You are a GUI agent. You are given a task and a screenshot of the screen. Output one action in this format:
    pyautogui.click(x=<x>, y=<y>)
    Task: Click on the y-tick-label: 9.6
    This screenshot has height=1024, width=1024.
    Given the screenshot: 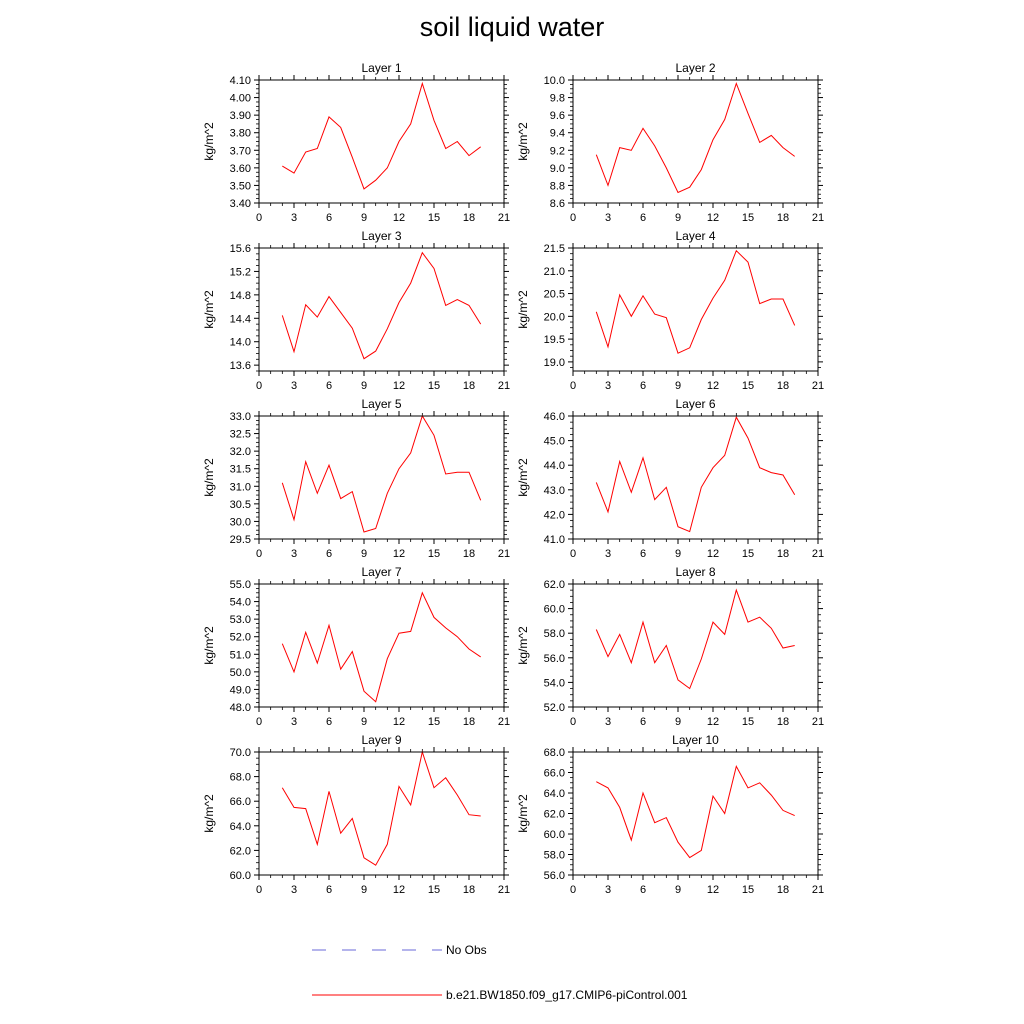 What is the action you would take?
    pyautogui.click(x=557, y=116)
    